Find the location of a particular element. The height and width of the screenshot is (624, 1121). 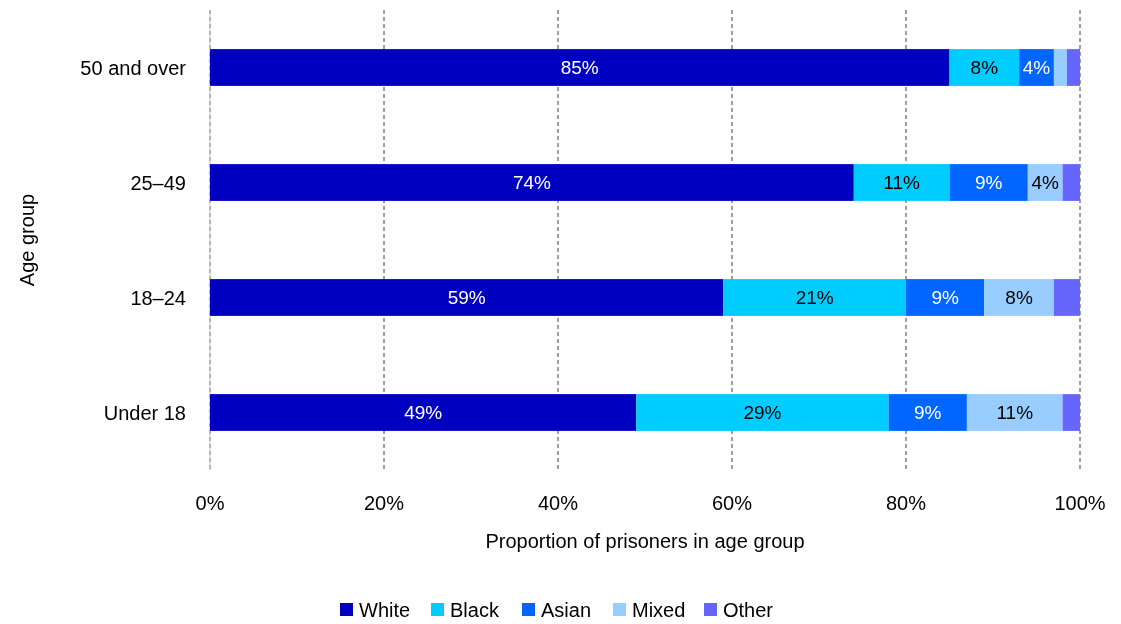

data-label: 21% is located at coordinates (814, 298).